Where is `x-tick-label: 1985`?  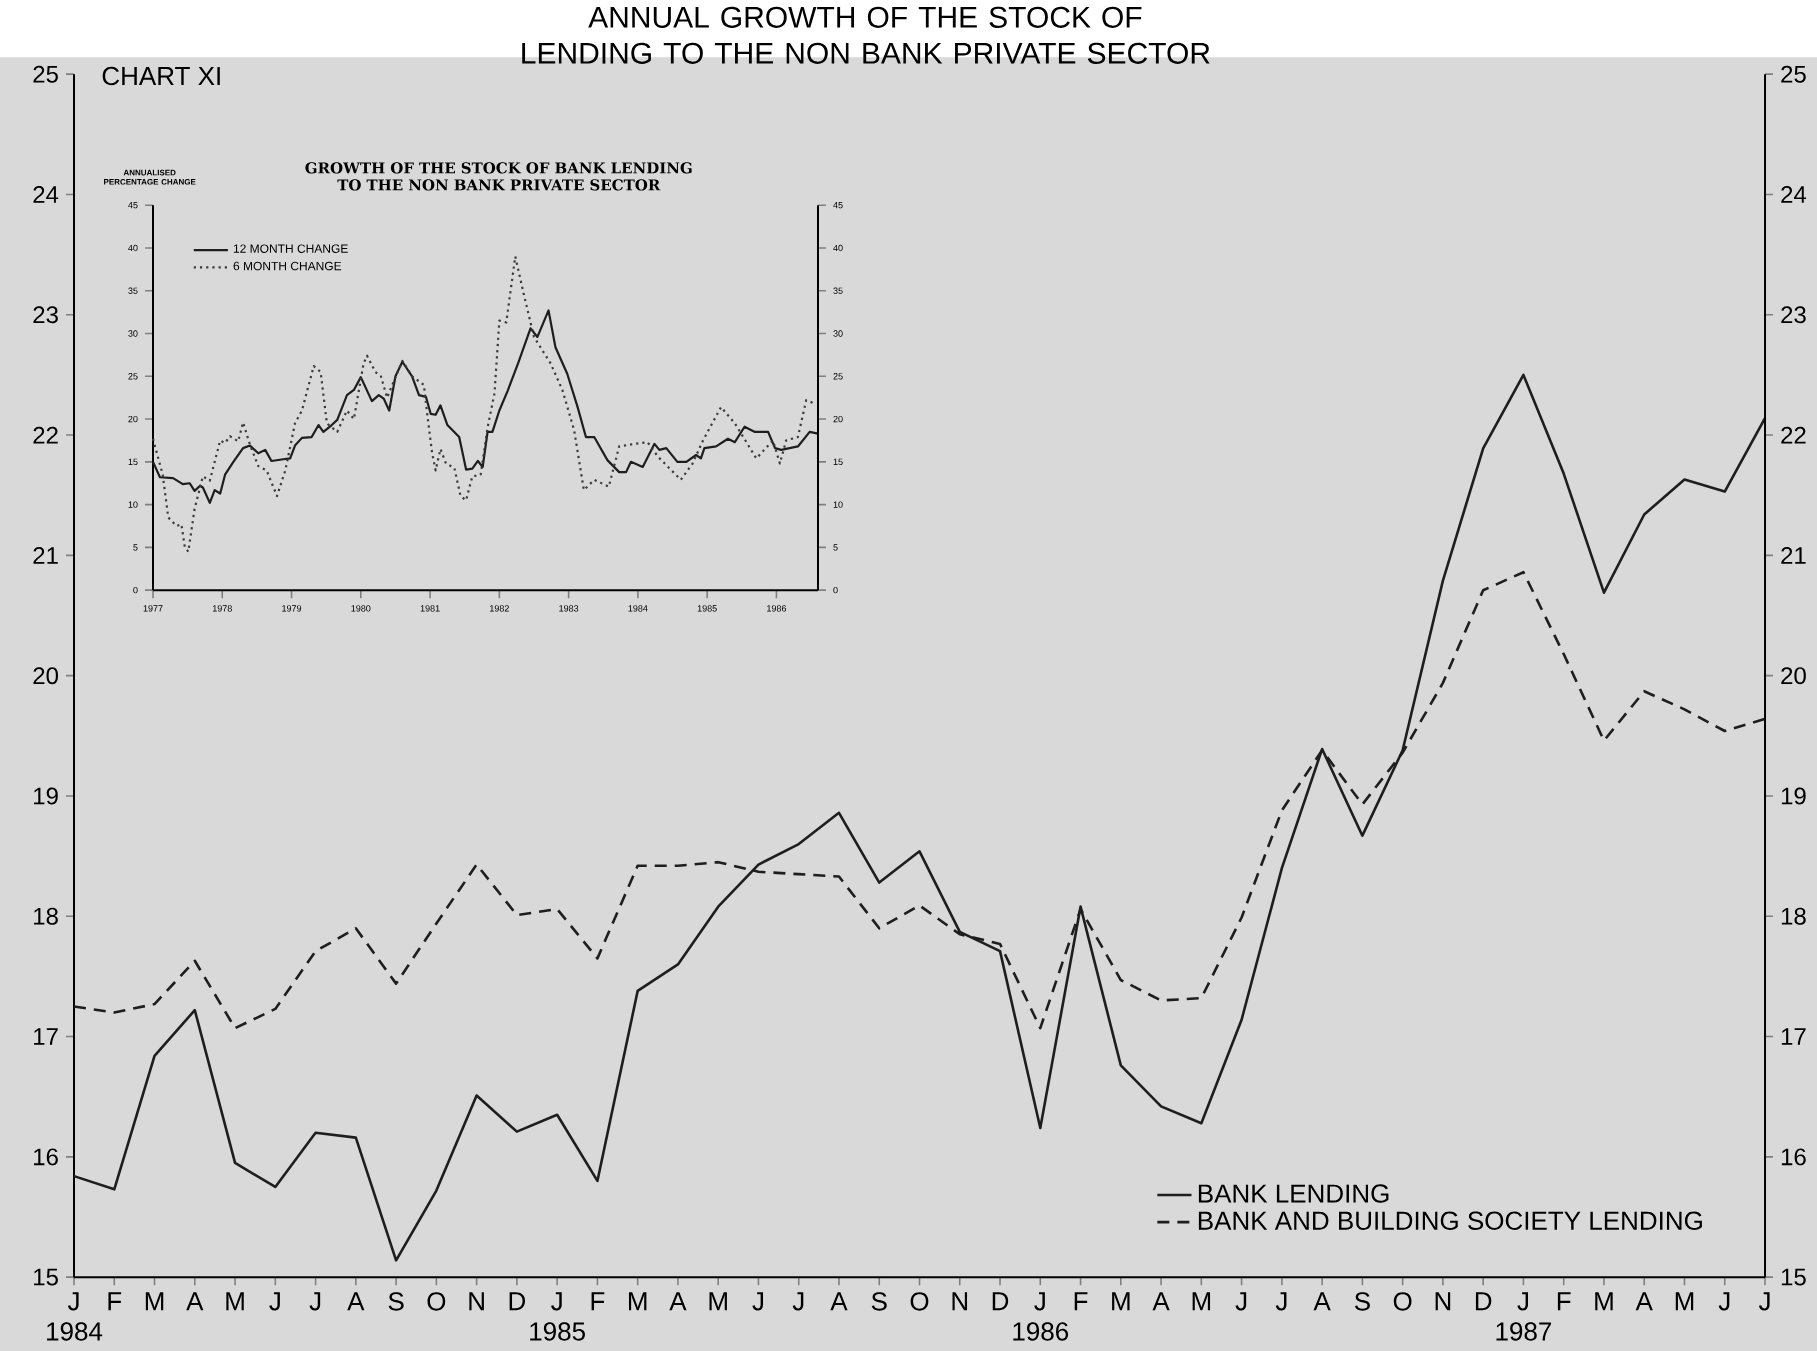
x-tick-label: 1985 is located at coordinates (707, 608).